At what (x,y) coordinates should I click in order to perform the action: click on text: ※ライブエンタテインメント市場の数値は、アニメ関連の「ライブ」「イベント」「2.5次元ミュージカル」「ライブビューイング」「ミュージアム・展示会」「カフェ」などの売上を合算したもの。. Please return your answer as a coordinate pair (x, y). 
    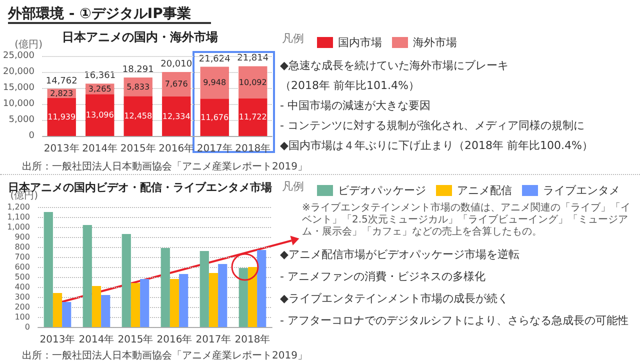
    Looking at the image, I should click on (466, 220).